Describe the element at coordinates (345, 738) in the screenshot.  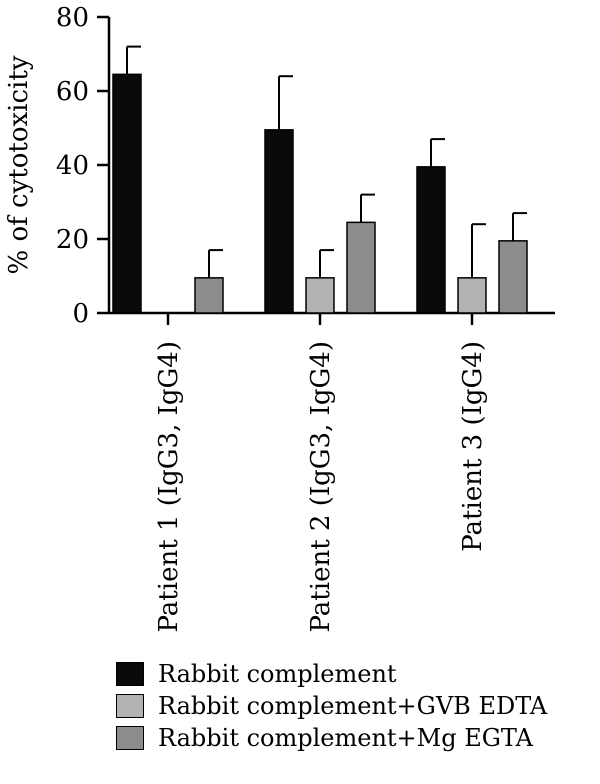
I see `legend-label: Rabbit complement+Mg EGTA` at that location.